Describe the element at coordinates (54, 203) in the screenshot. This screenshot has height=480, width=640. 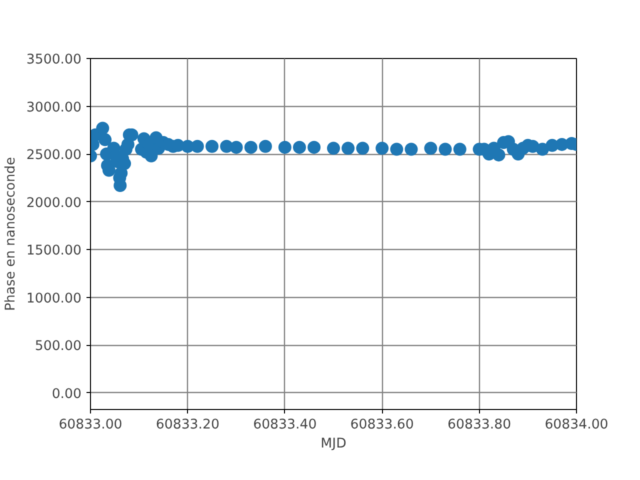
I see `y-tick-label: 2000.00` at that location.